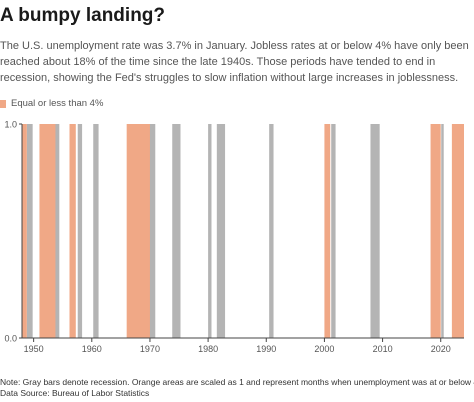  I want to click on x-tick-label: 2010, so click(383, 349).